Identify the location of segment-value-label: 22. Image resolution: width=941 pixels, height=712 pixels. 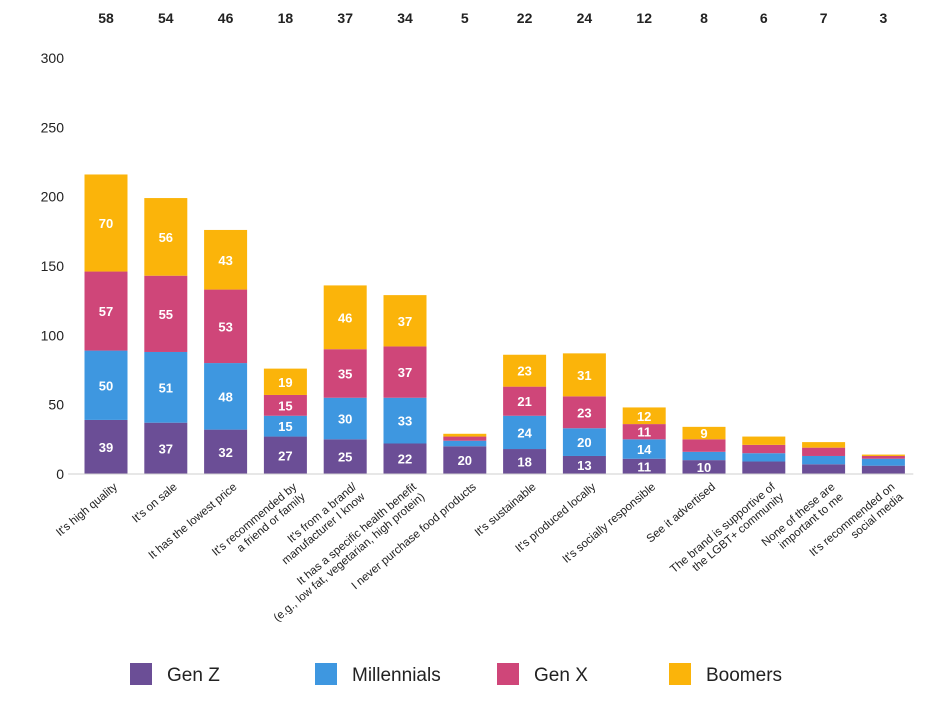
(405, 459).